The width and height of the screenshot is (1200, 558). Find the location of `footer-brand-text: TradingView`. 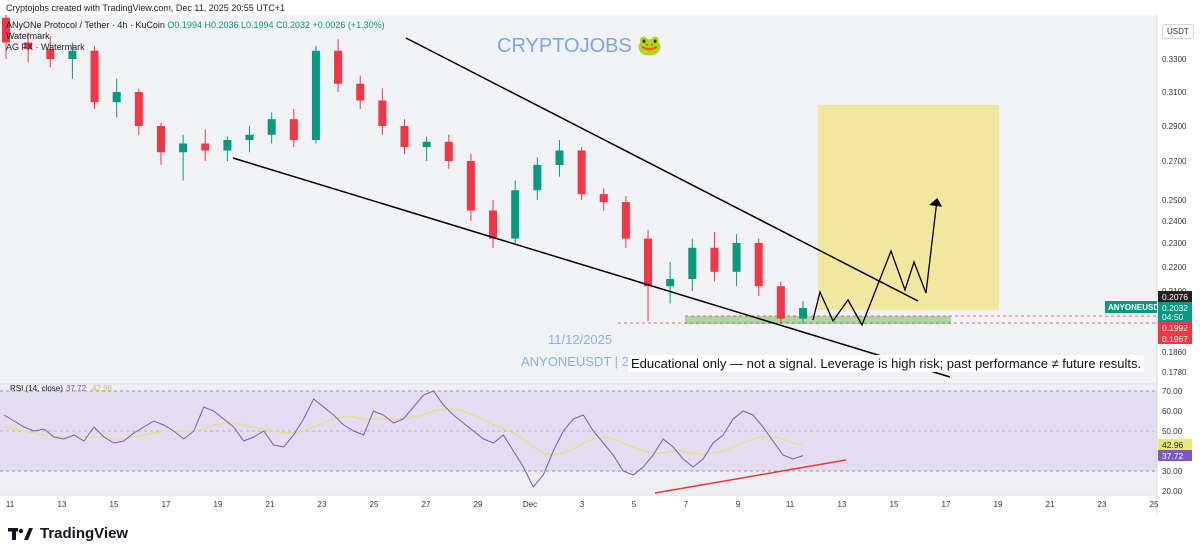

footer-brand-text: TradingView is located at coordinates (84, 533).